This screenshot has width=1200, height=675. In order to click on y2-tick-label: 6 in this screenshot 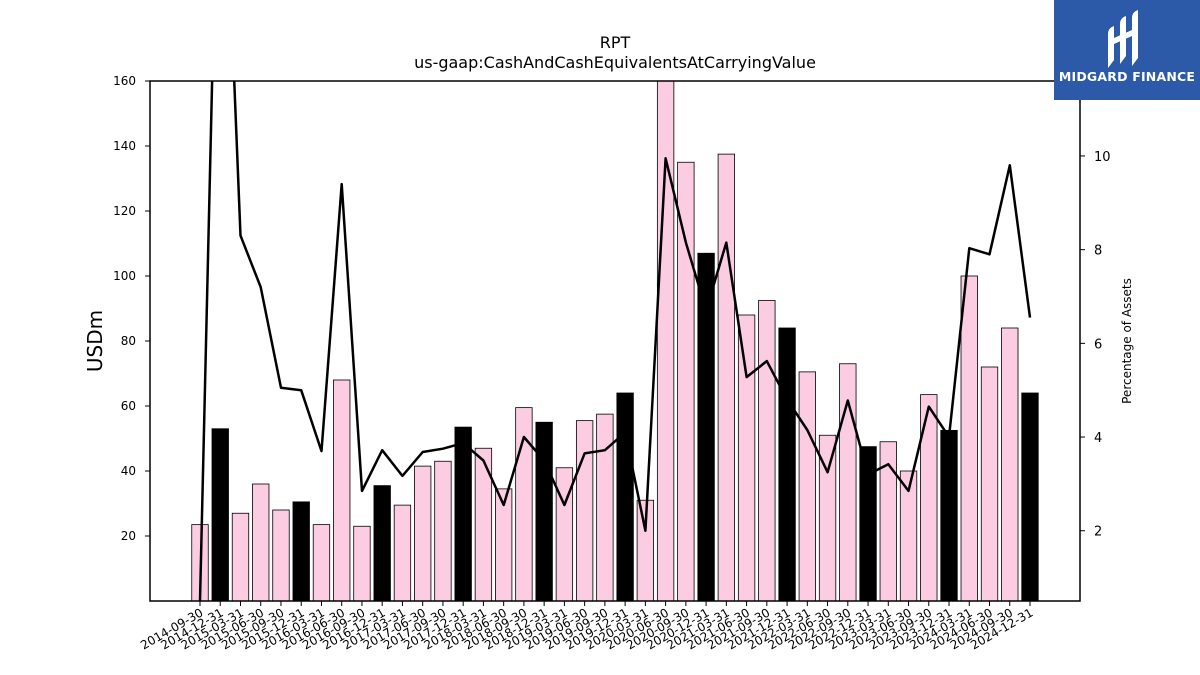, I will do `click(1098, 344)`.